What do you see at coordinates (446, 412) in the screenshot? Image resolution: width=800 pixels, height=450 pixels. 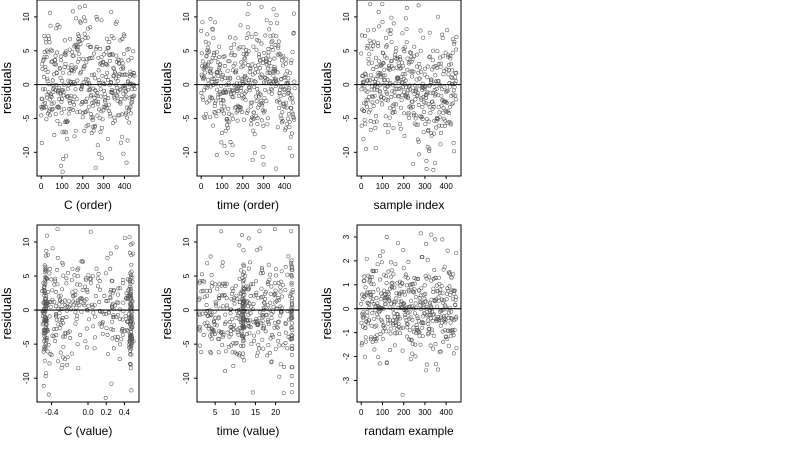 I see `x-tick-label: 400` at bounding box center [446, 412].